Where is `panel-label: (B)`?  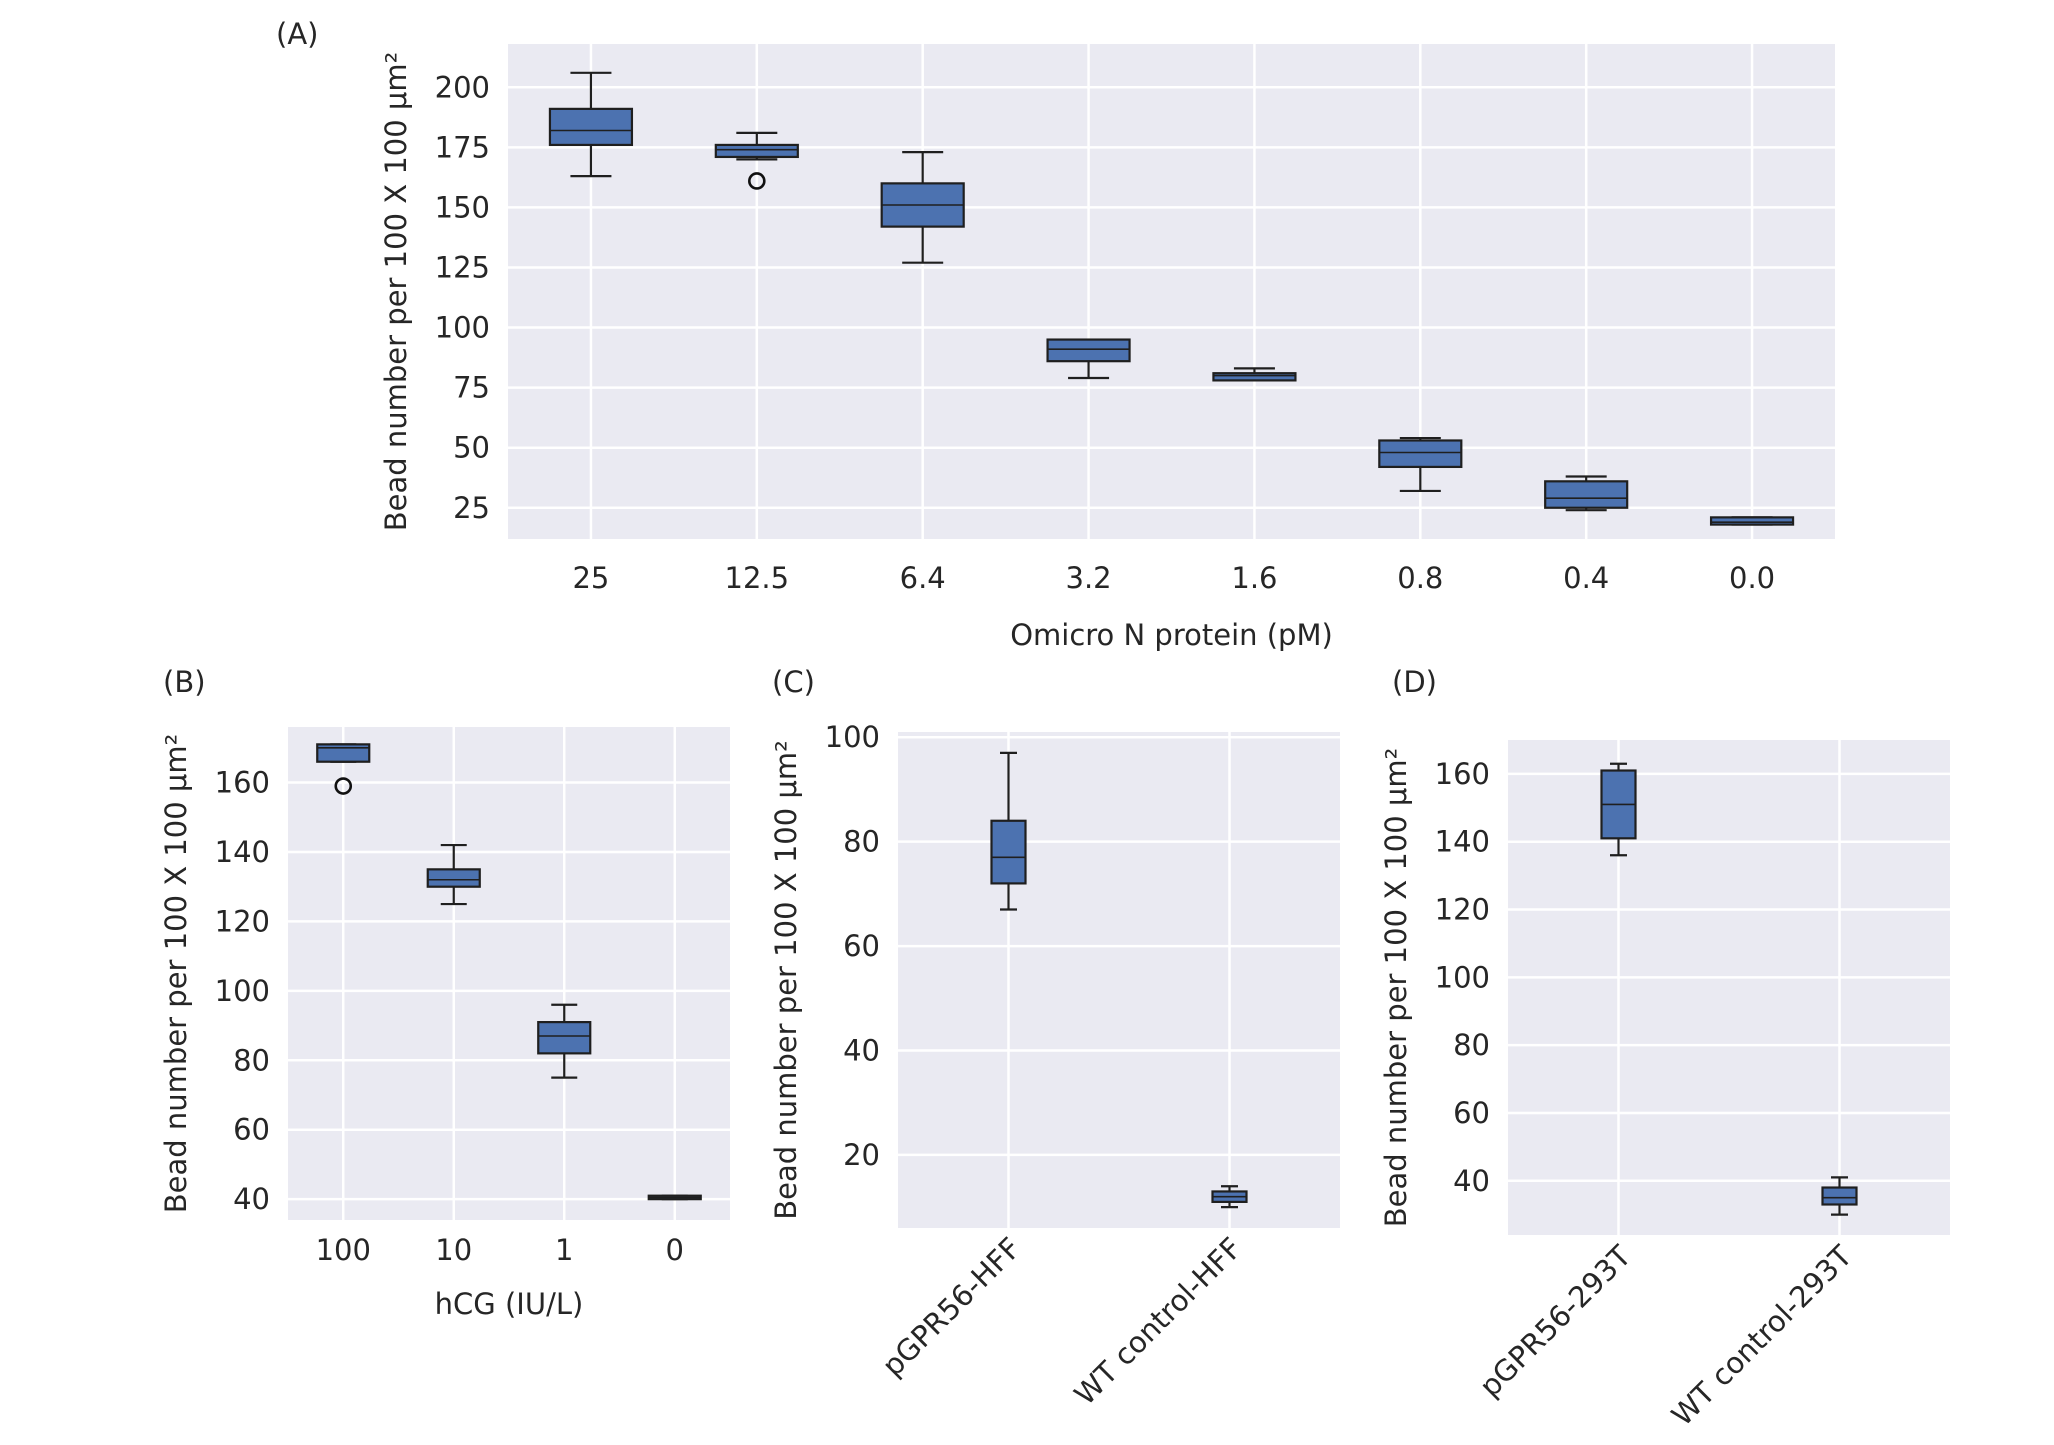
panel-label: (B) is located at coordinates (184, 682).